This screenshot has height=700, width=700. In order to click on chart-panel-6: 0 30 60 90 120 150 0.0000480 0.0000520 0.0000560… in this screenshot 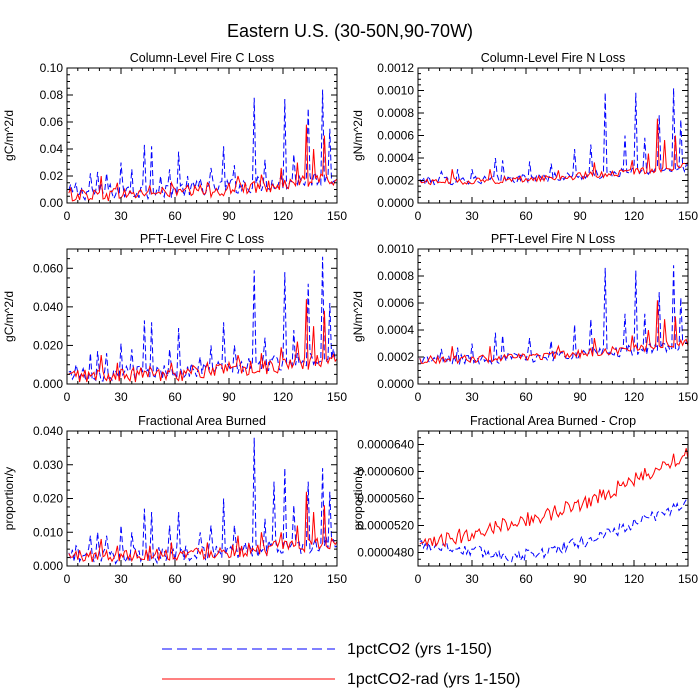, I will do `click(524, 500)`.